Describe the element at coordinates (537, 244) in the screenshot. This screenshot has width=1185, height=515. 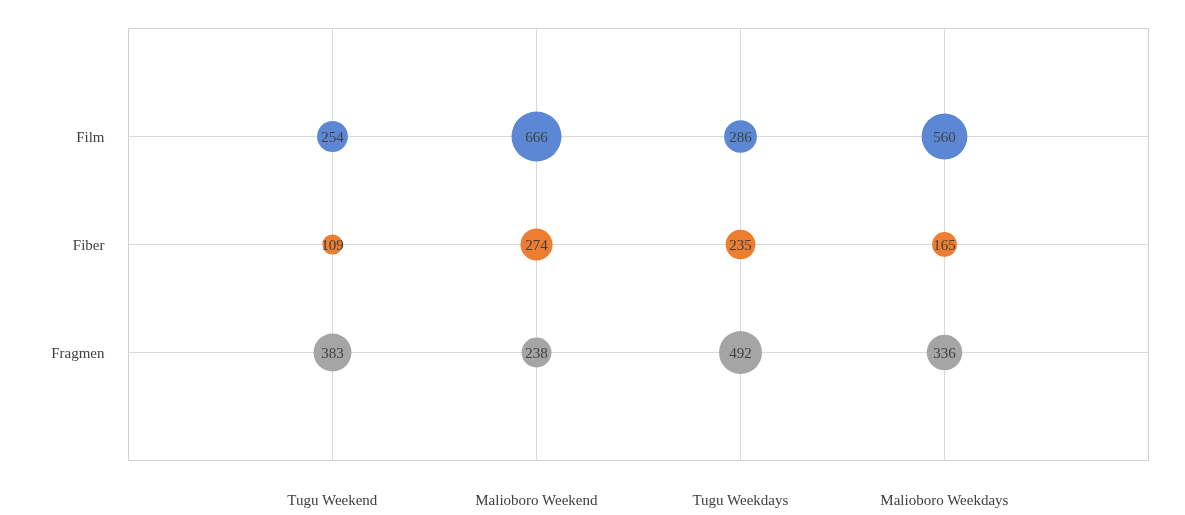
I see `data-label: 274` at that location.